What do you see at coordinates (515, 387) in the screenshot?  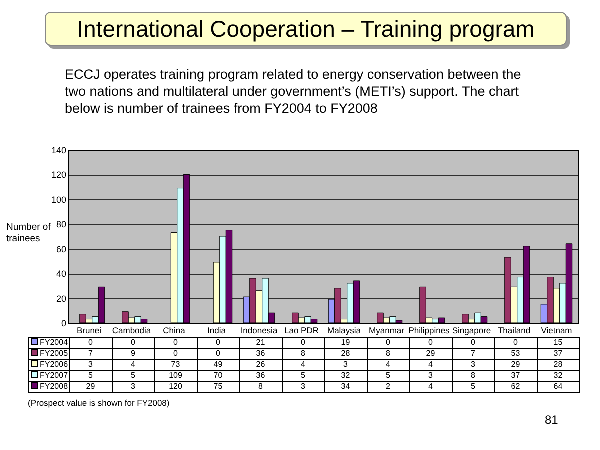 I see `data-label: 62` at bounding box center [515, 387].